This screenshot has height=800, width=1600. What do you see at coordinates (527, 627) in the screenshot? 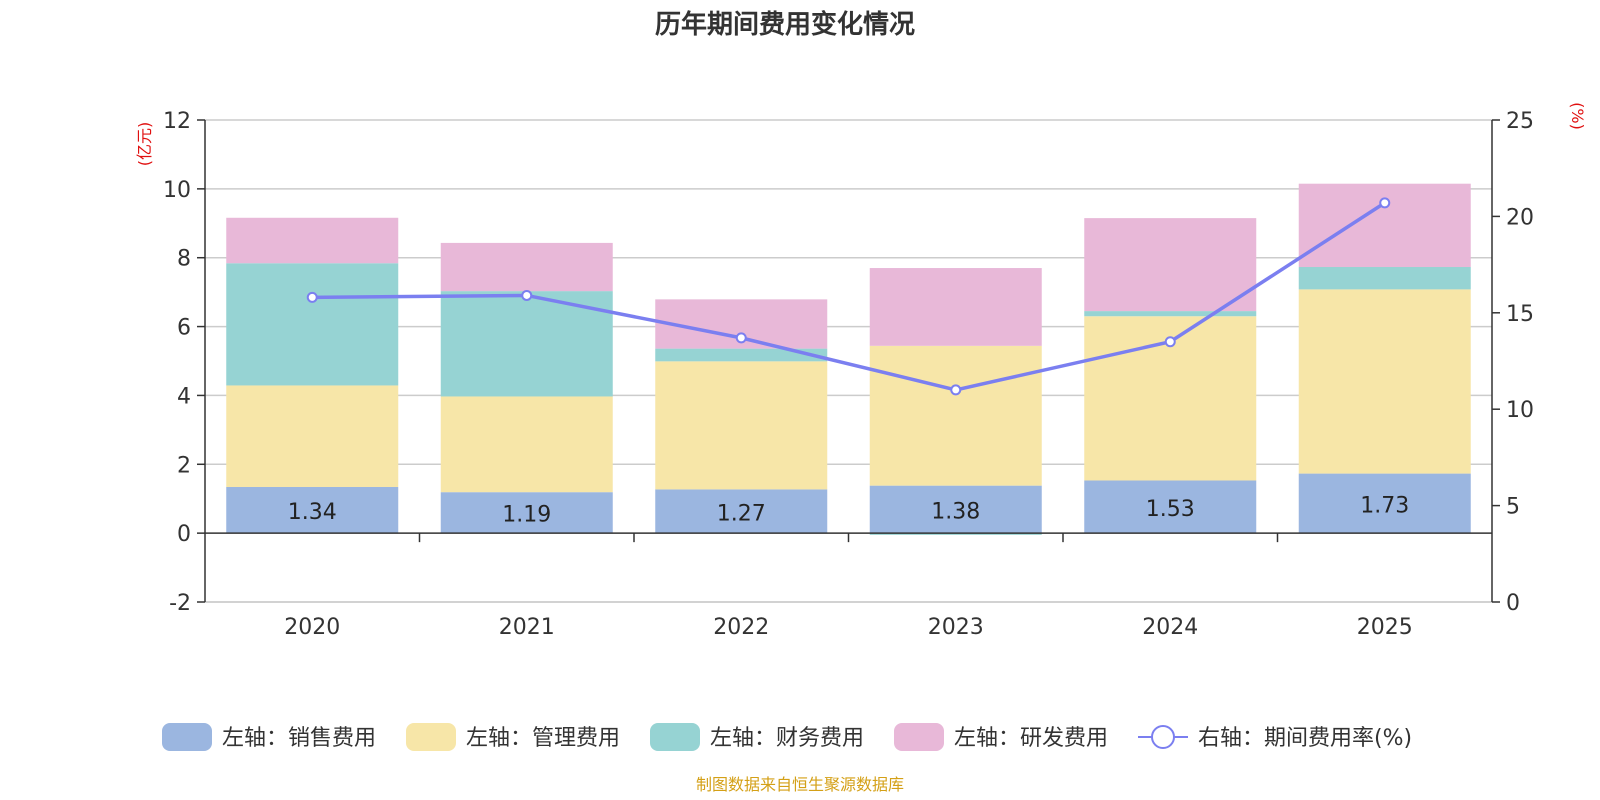
I see `x-axis-tick-label: 2021` at bounding box center [527, 627].